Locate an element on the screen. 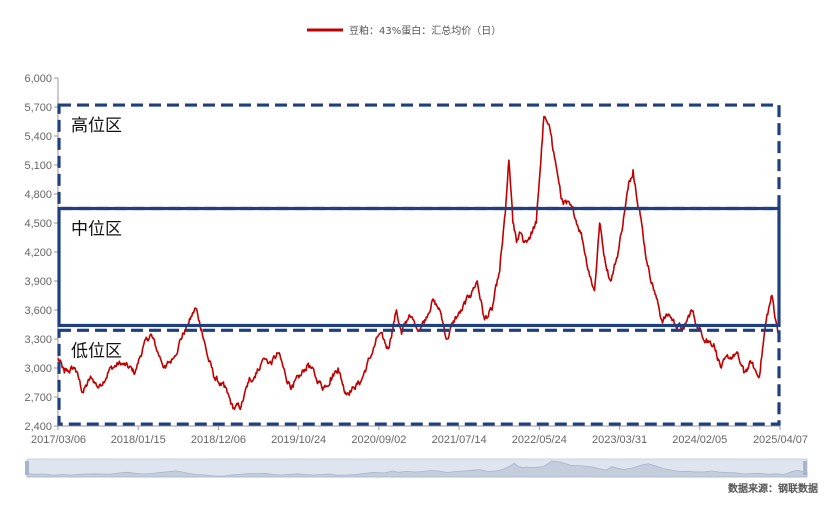 The width and height of the screenshot is (831, 513). y-tick-label: 3,900 is located at coordinates (38, 282).